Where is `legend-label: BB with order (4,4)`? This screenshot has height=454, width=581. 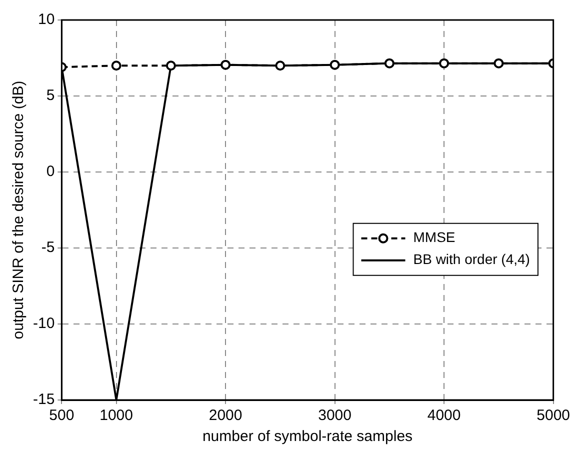 legend-label: BB with order (4,4) is located at coordinates (471, 259).